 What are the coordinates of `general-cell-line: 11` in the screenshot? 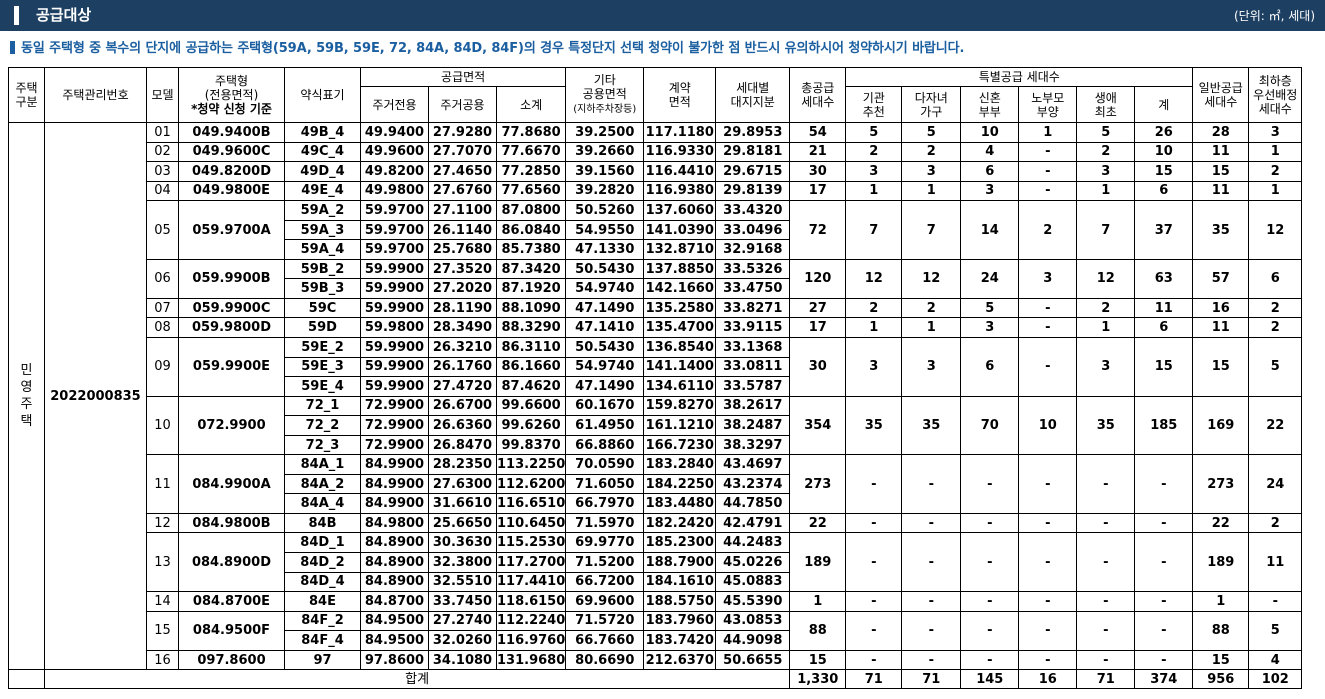 It's located at (1220, 152).